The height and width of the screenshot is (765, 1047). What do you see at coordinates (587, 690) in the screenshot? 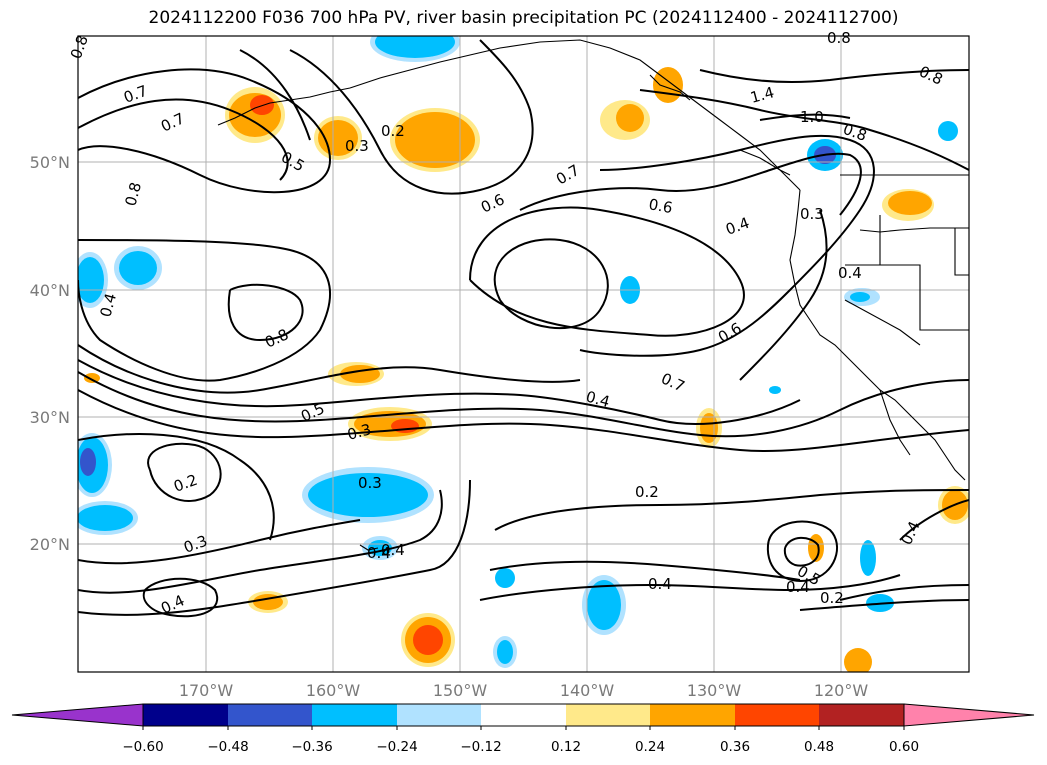
I see `lon-label-140w: 140°W` at bounding box center [587, 690].